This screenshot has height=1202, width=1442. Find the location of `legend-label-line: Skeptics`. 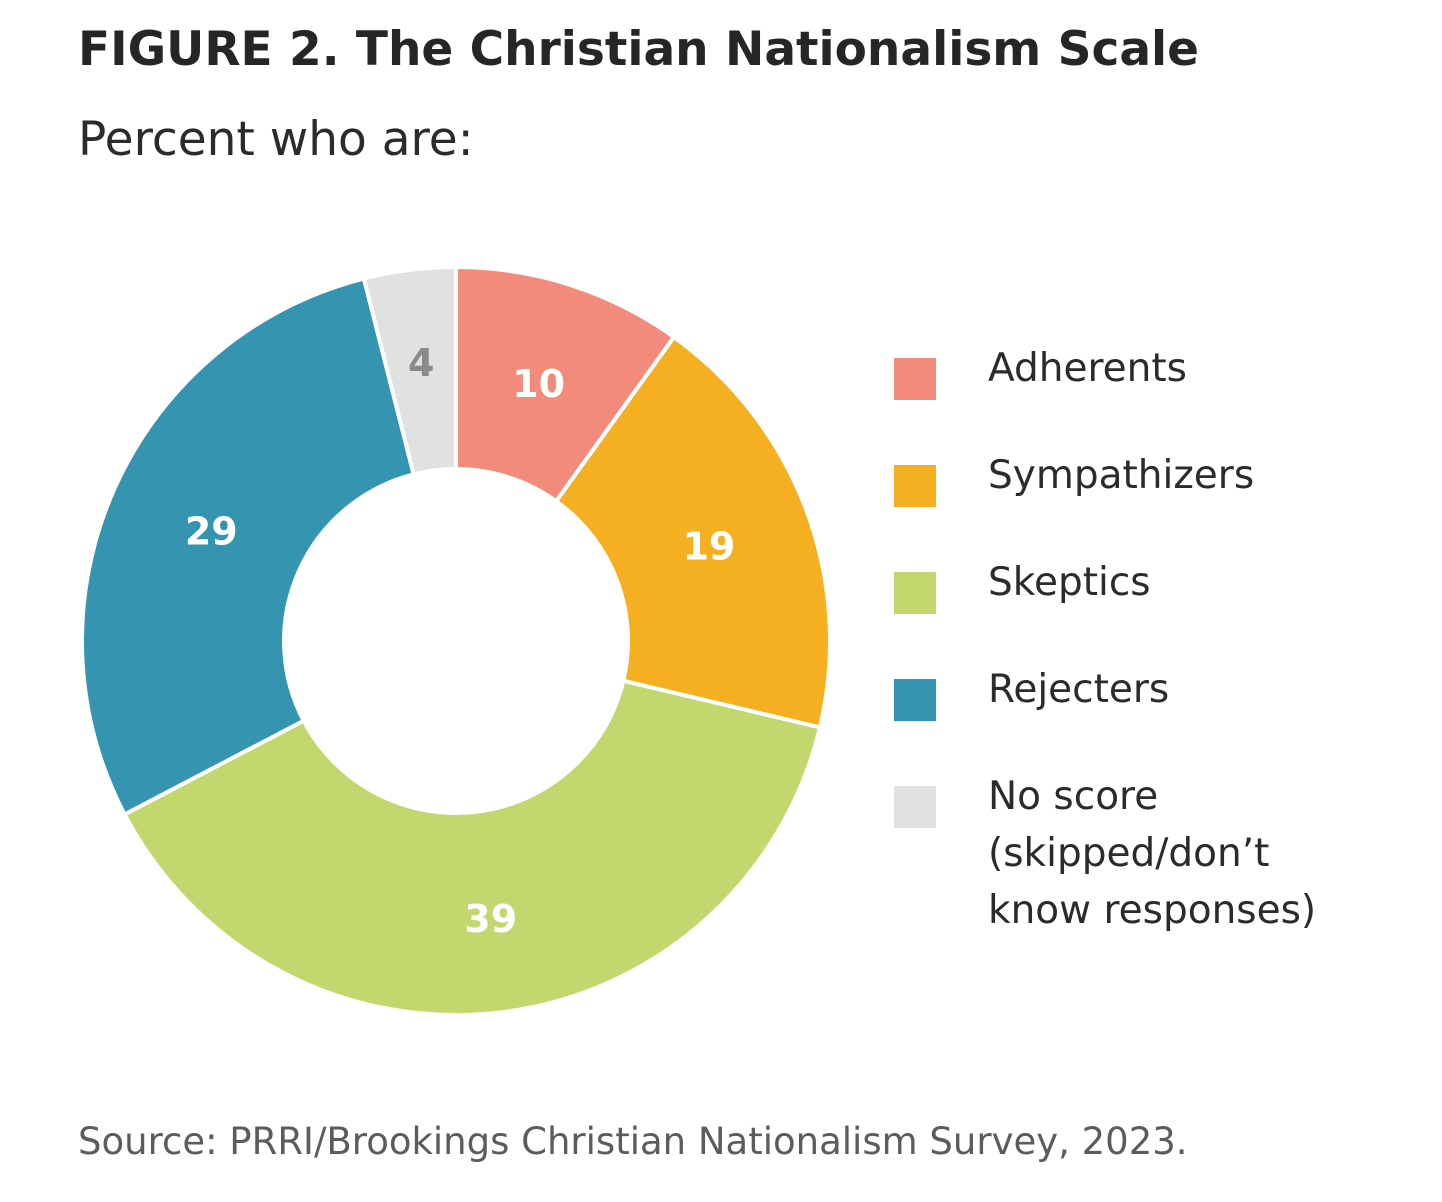

legend-label-line: Skeptics is located at coordinates (1069, 582).